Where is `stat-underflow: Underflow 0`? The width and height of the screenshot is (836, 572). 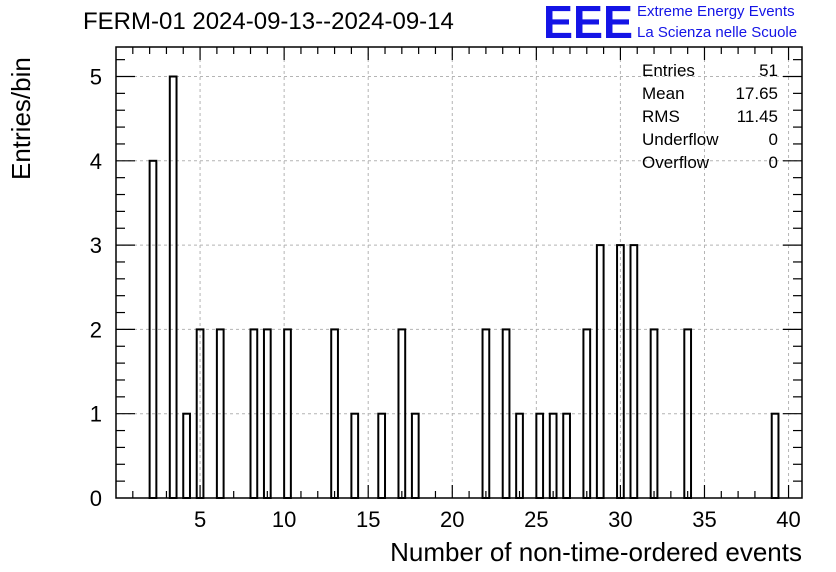
stat-underflow: Underflow 0 is located at coordinates (710, 139).